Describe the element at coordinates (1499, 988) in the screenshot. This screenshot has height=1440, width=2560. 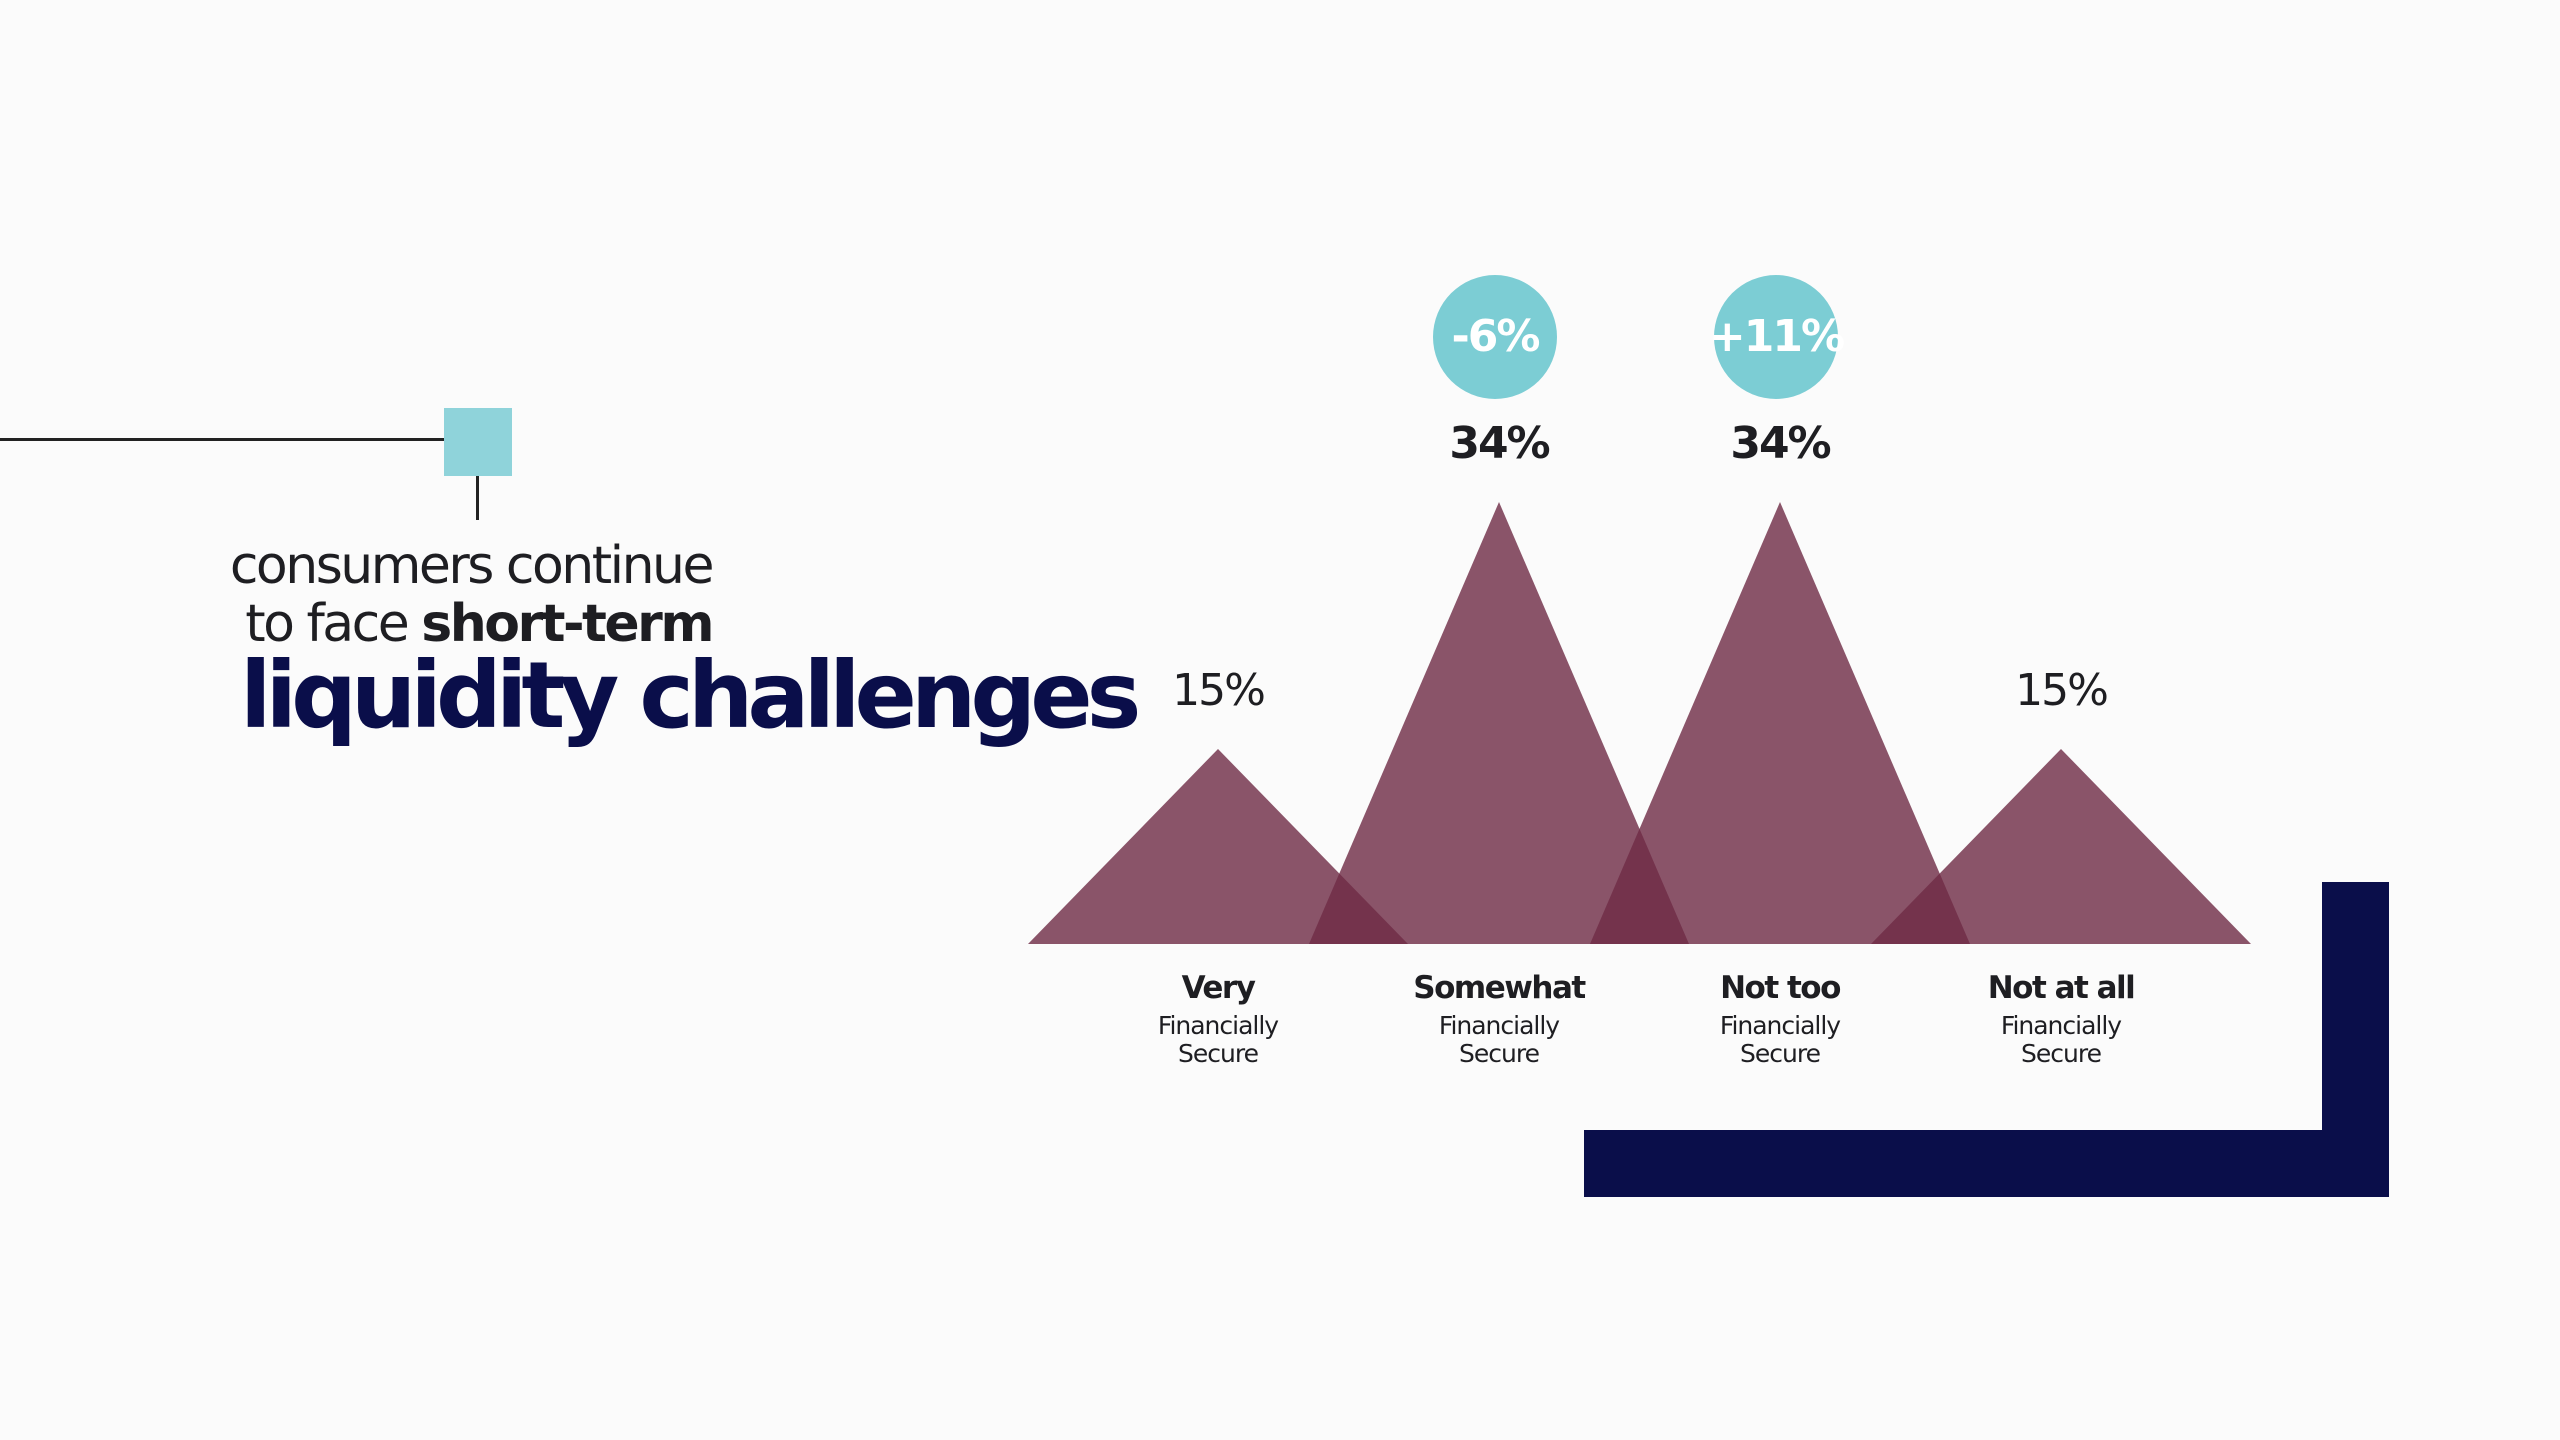
I see `category-label: Somewhat` at that location.